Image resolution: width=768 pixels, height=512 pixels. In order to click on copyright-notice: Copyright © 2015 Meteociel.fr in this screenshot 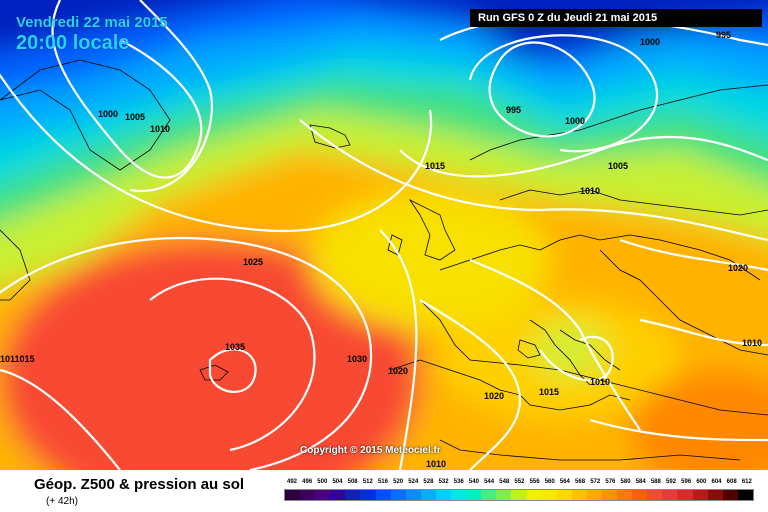, I will do `click(370, 450)`.